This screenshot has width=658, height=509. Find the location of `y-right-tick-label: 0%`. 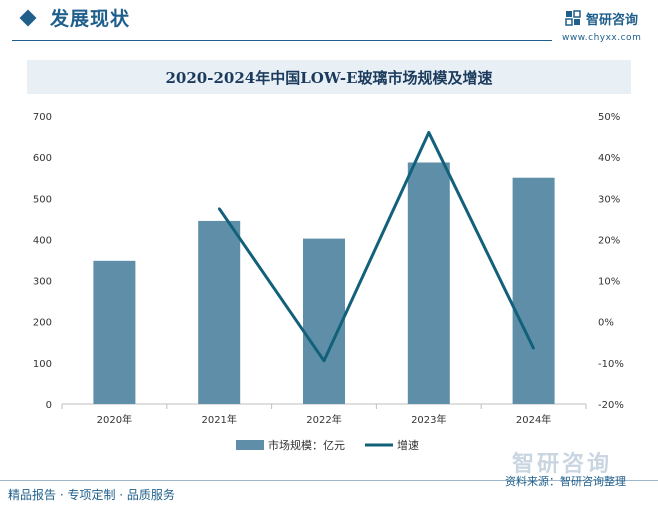

y-right-tick-label: 0% is located at coordinates (606, 323).